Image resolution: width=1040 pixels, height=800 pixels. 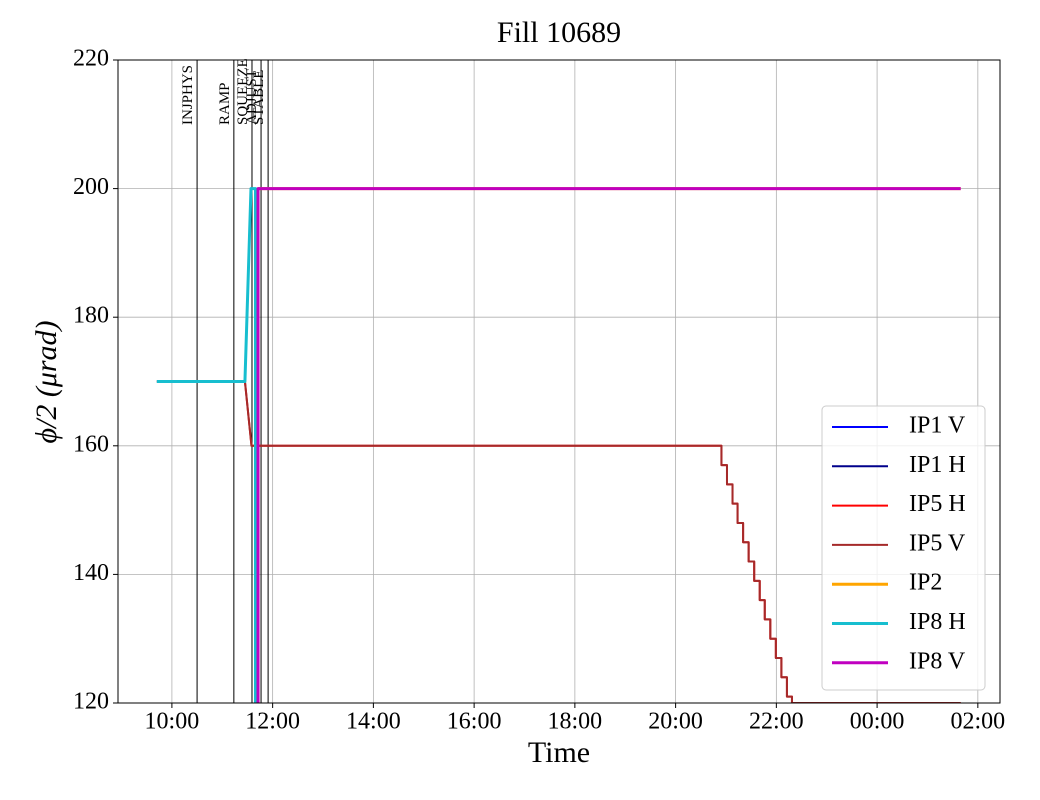 I want to click on y-tick-label: 200, so click(x=91, y=187).